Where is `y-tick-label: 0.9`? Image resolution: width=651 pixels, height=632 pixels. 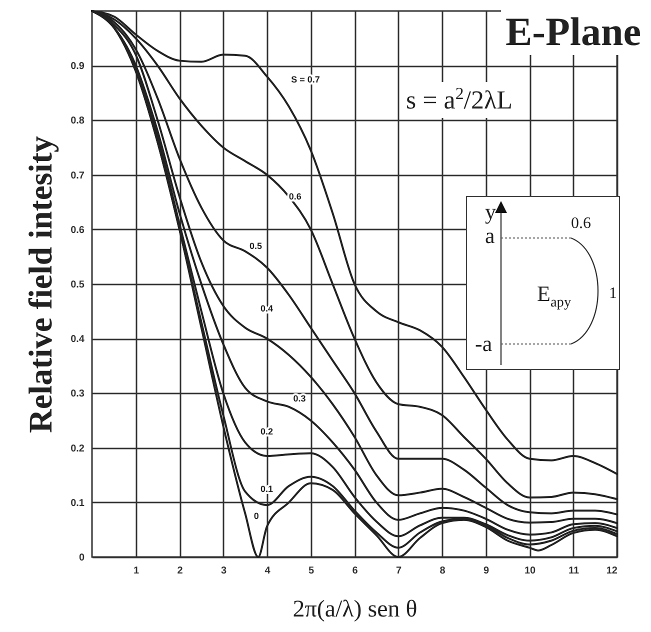 y-tick-label: 0.9 is located at coordinates (77, 66).